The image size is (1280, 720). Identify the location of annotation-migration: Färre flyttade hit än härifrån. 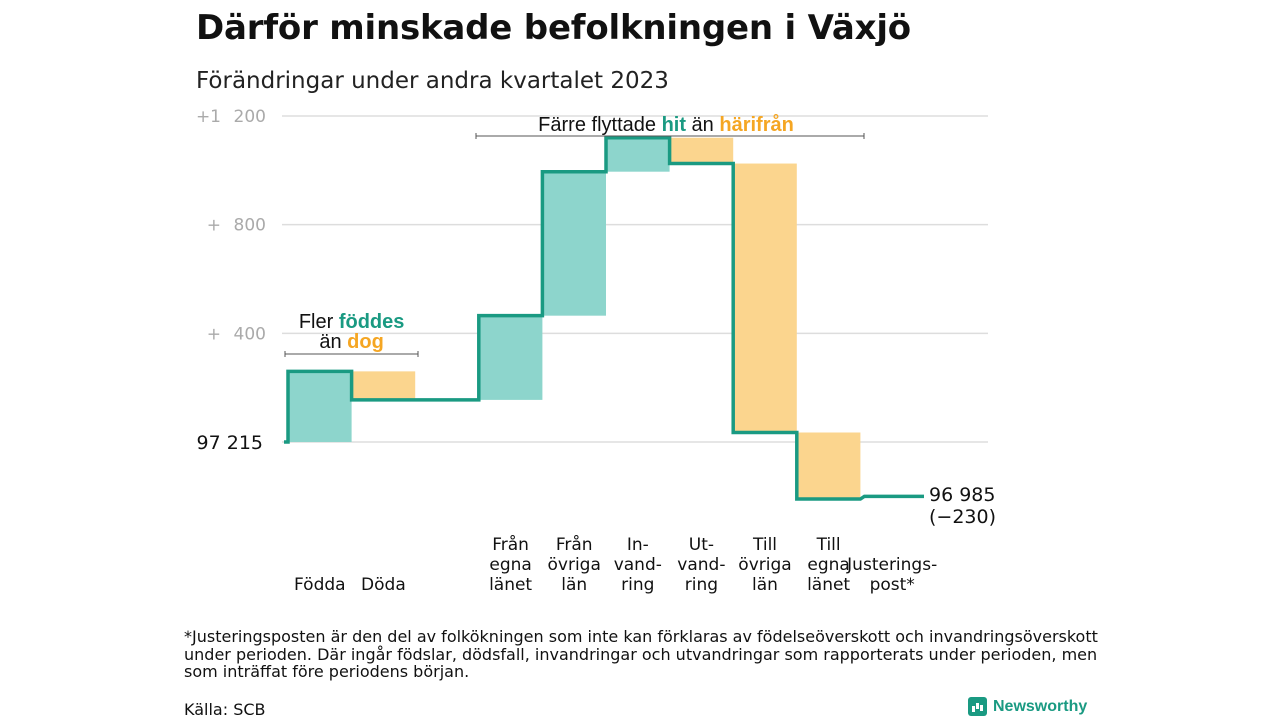
(666, 124).